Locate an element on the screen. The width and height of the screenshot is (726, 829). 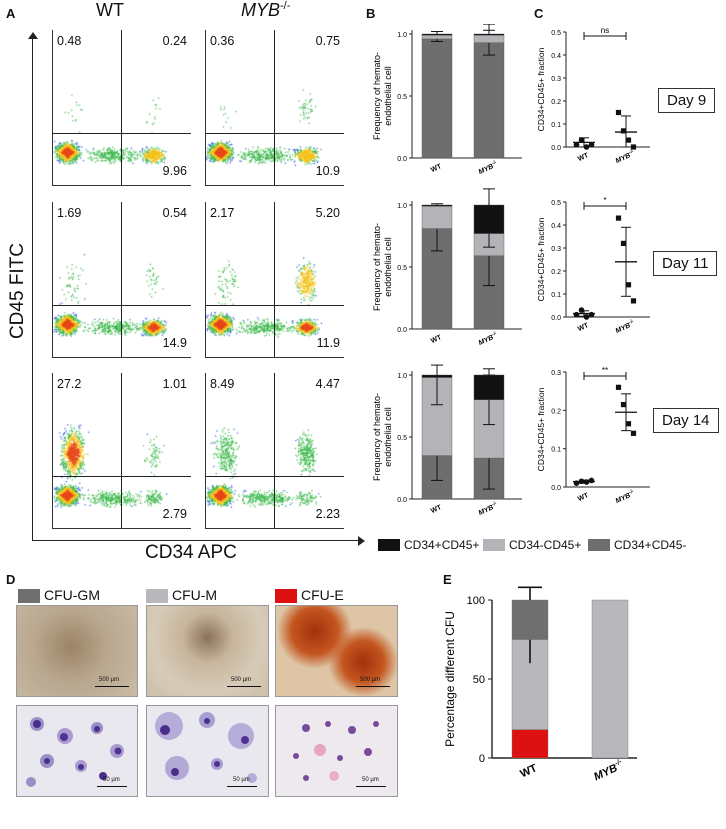
quadrant-value-ul: 2.17 is located at coordinates (222, 213).